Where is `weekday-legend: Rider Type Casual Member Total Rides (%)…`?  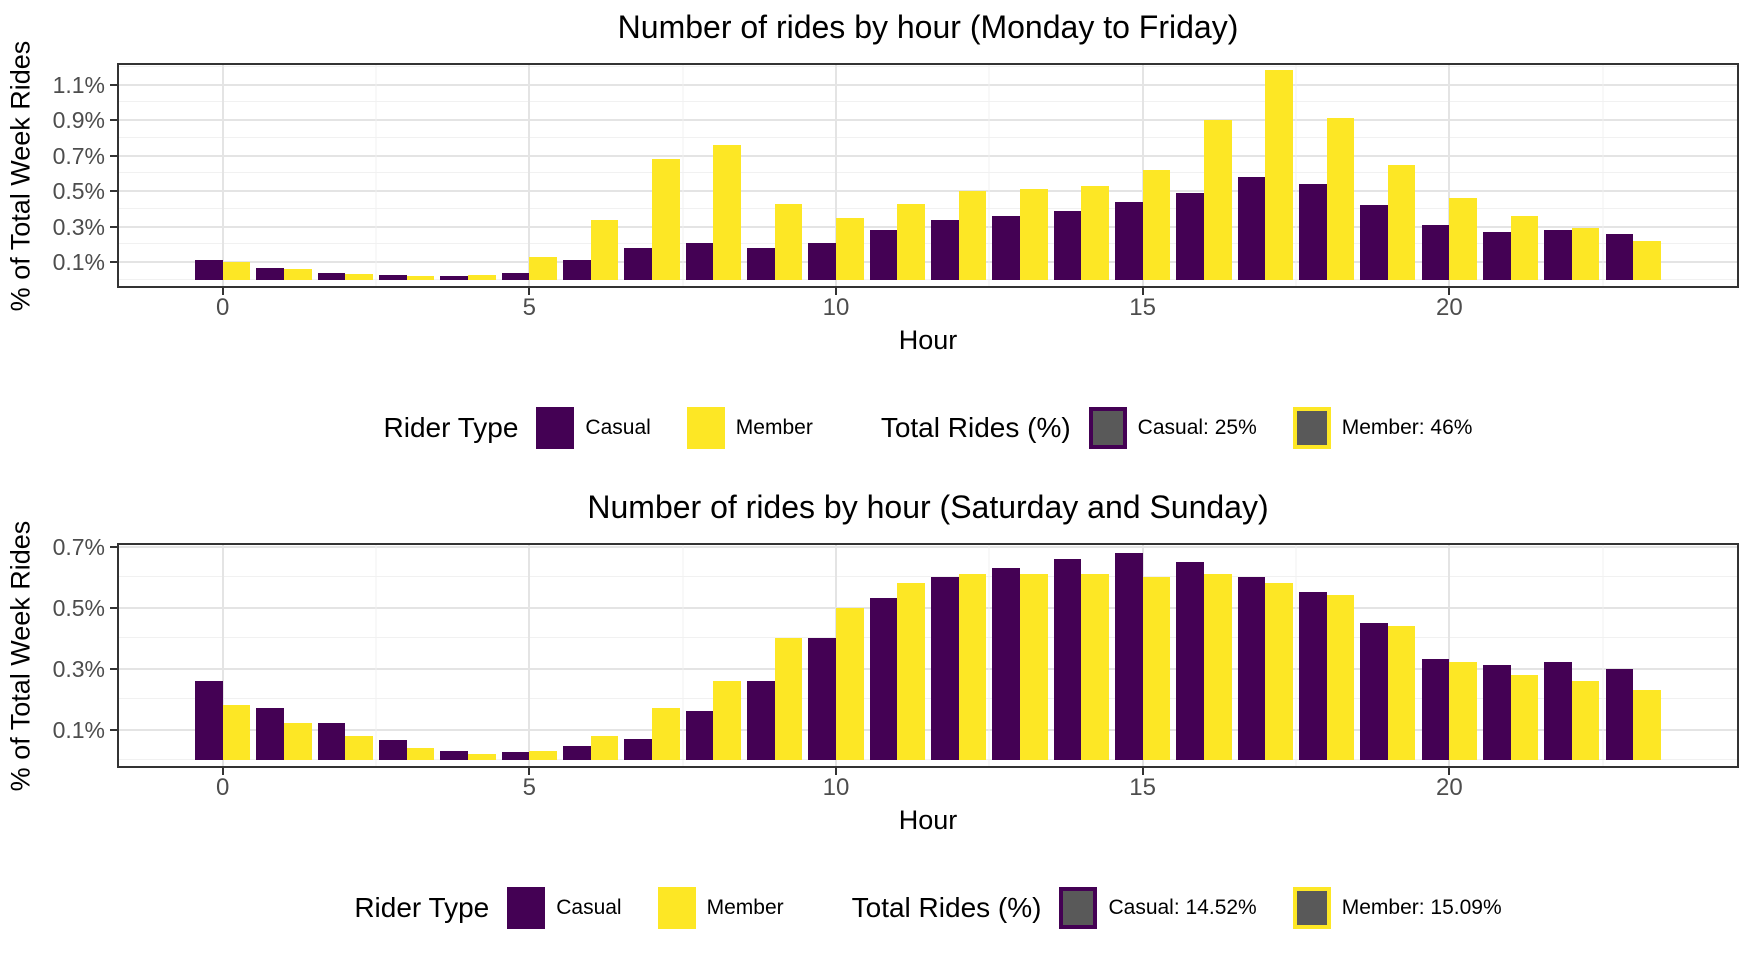
weekday-legend: Rider Type Casual Member Total Rides (%)… is located at coordinates (928, 428).